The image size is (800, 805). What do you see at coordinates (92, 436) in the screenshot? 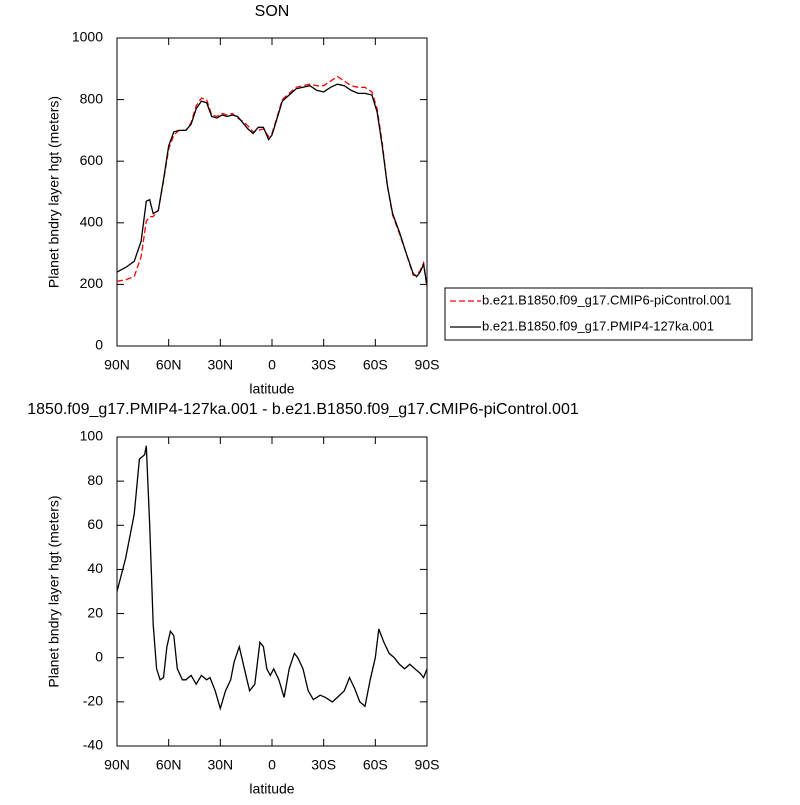
I see `y-tick-label: 100` at bounding box center [92, 436].